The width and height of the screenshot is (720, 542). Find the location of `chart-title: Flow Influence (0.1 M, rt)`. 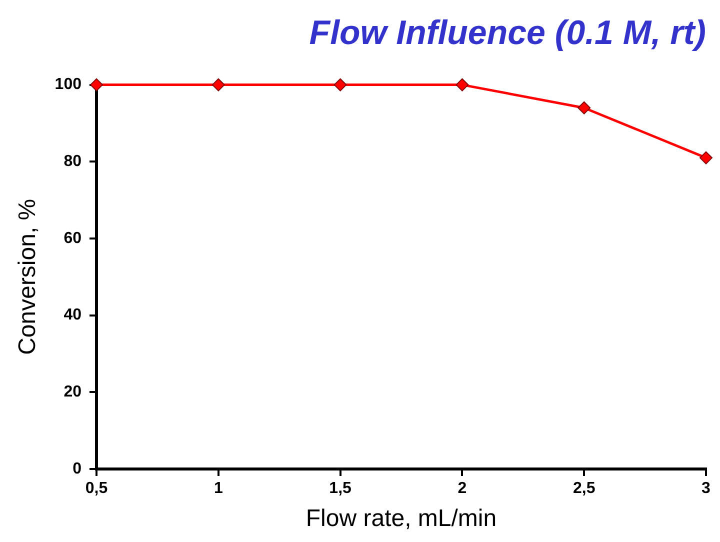

chart-title: Flow Influence (0.1 M, rt) is located at coordinates (507, 33).